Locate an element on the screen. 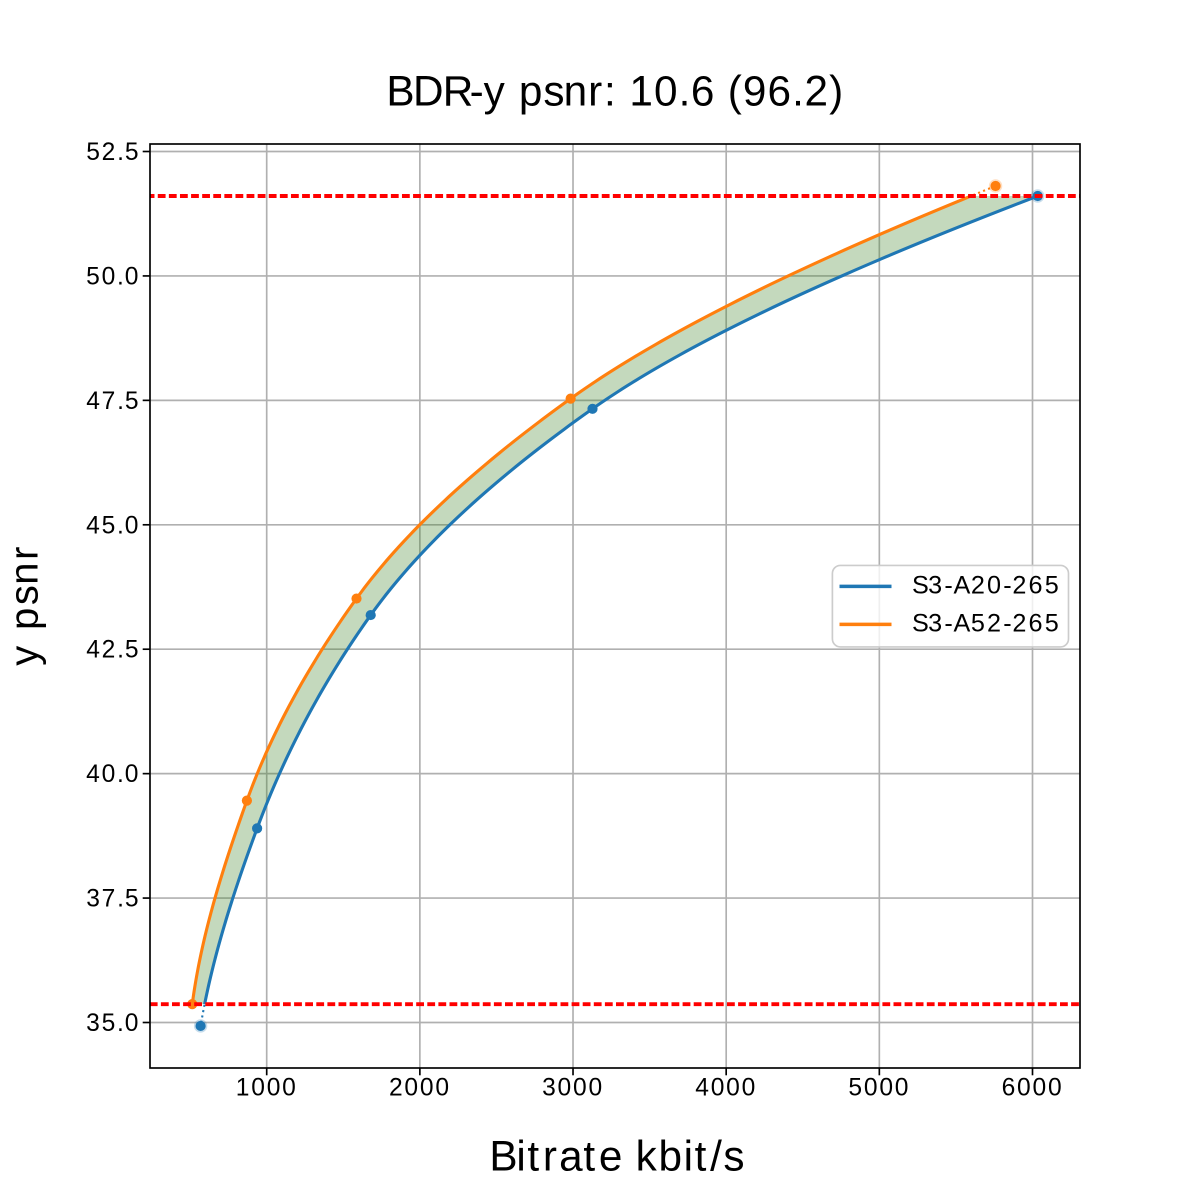 The width and height of the screenshot is (1200, 1200). svg-text: 5000 is located at coordinates (878, 1088).